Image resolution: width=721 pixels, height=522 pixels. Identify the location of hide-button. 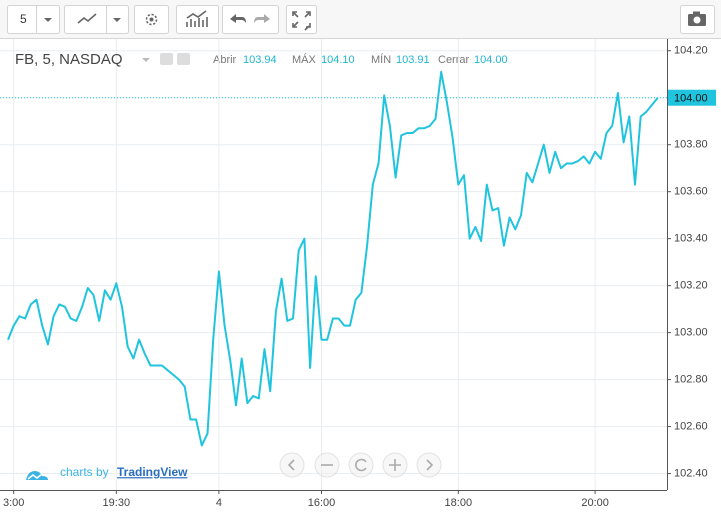
(166, 59).